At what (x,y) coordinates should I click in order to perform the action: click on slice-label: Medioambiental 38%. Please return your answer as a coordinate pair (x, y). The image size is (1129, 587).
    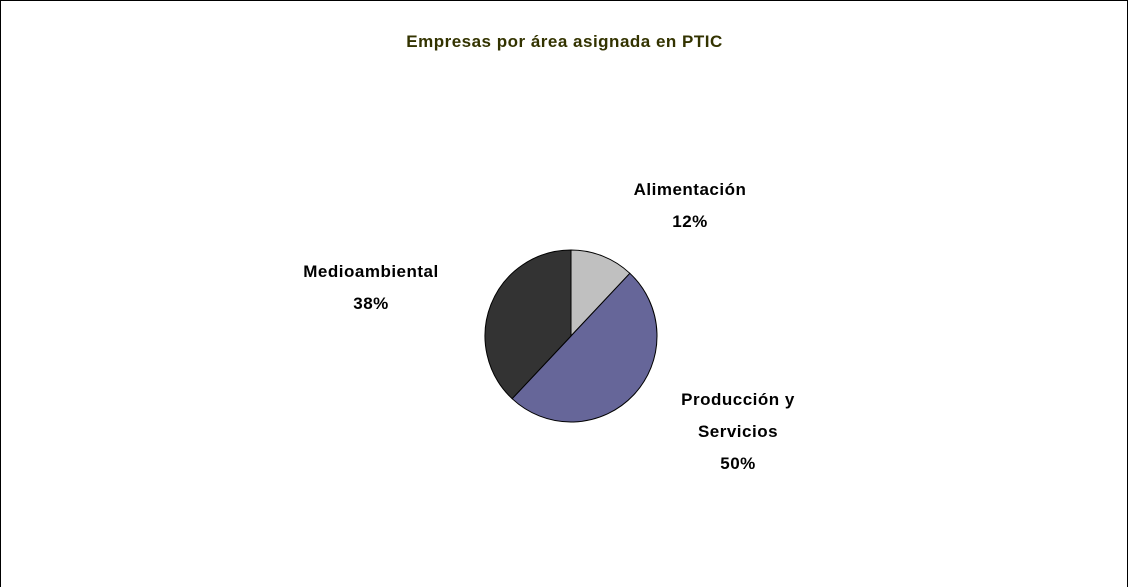
    Looking at the image, I should click on (371, 288).